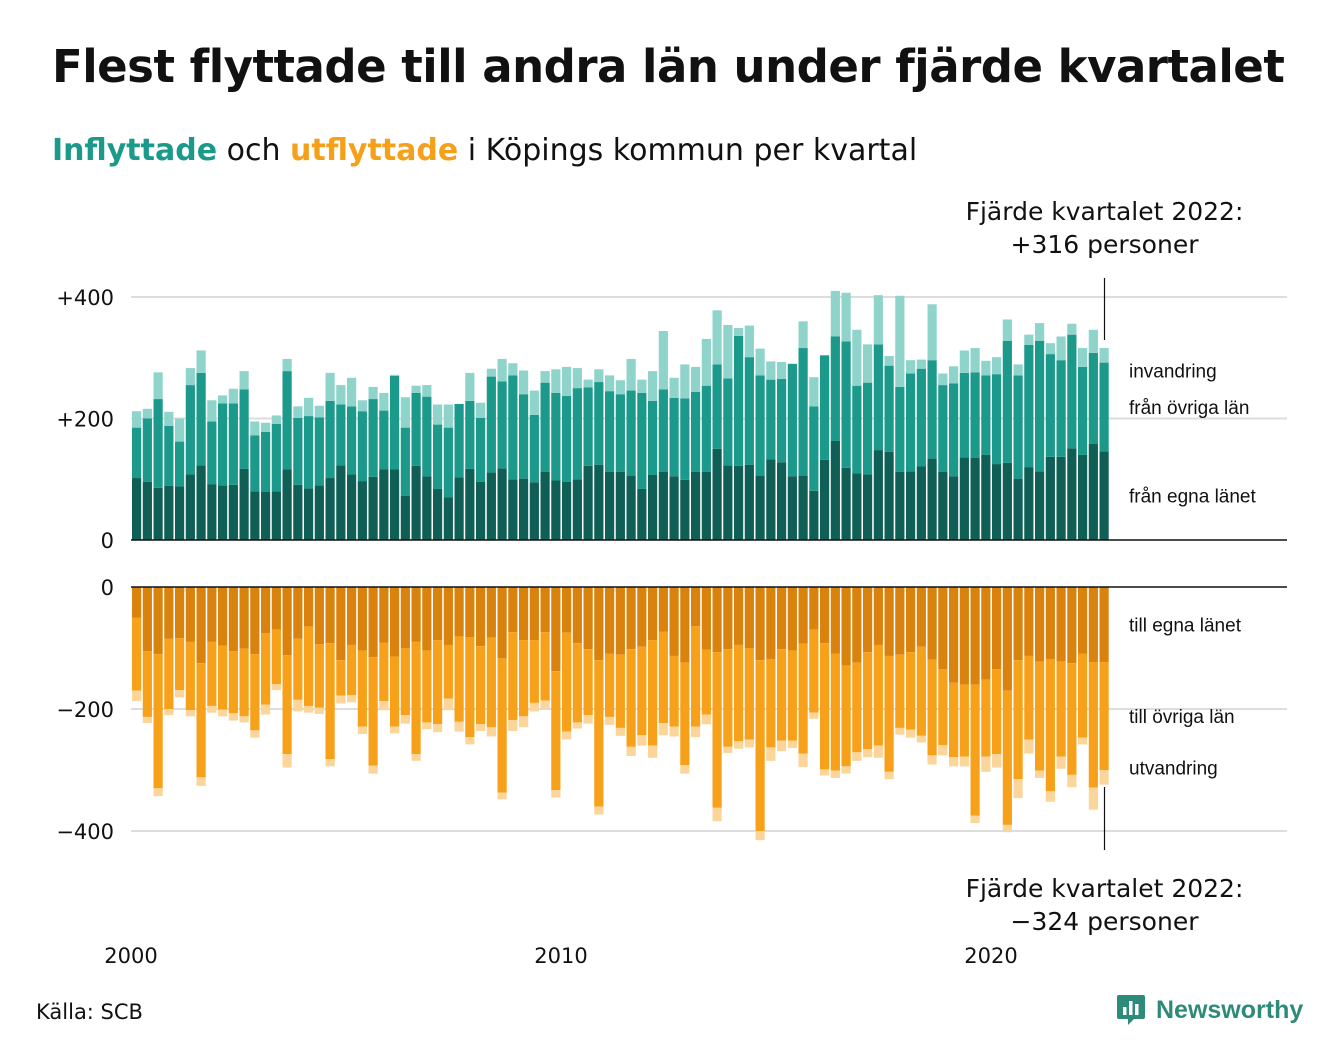  What do you see at coordinates (1131, 1010) in the screenshot?
I see `newsworthy-logo-icon` at bounding box center [1131, 1010].